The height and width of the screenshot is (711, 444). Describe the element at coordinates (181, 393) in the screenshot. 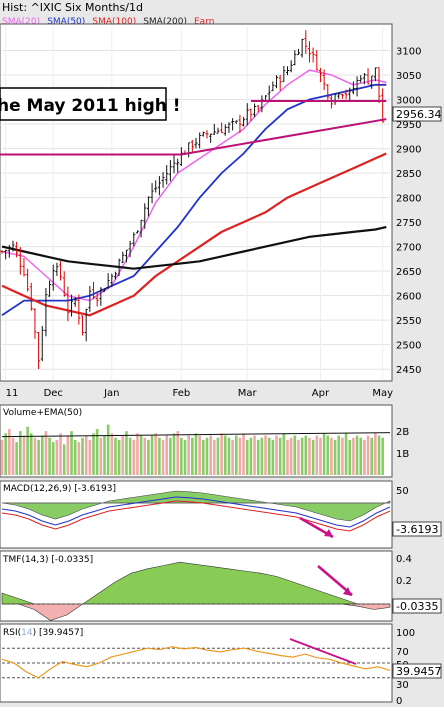

I see `x-tick-label: Feb` at that location.